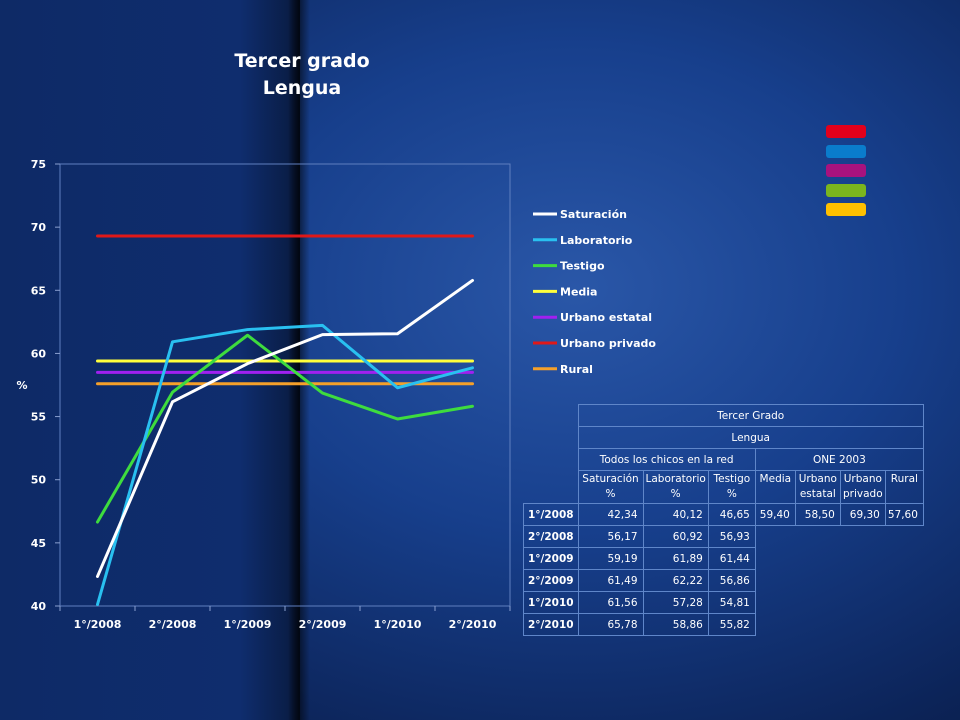  I want to click on chart-title-line-1: Tercer grado, so click(302, 61).